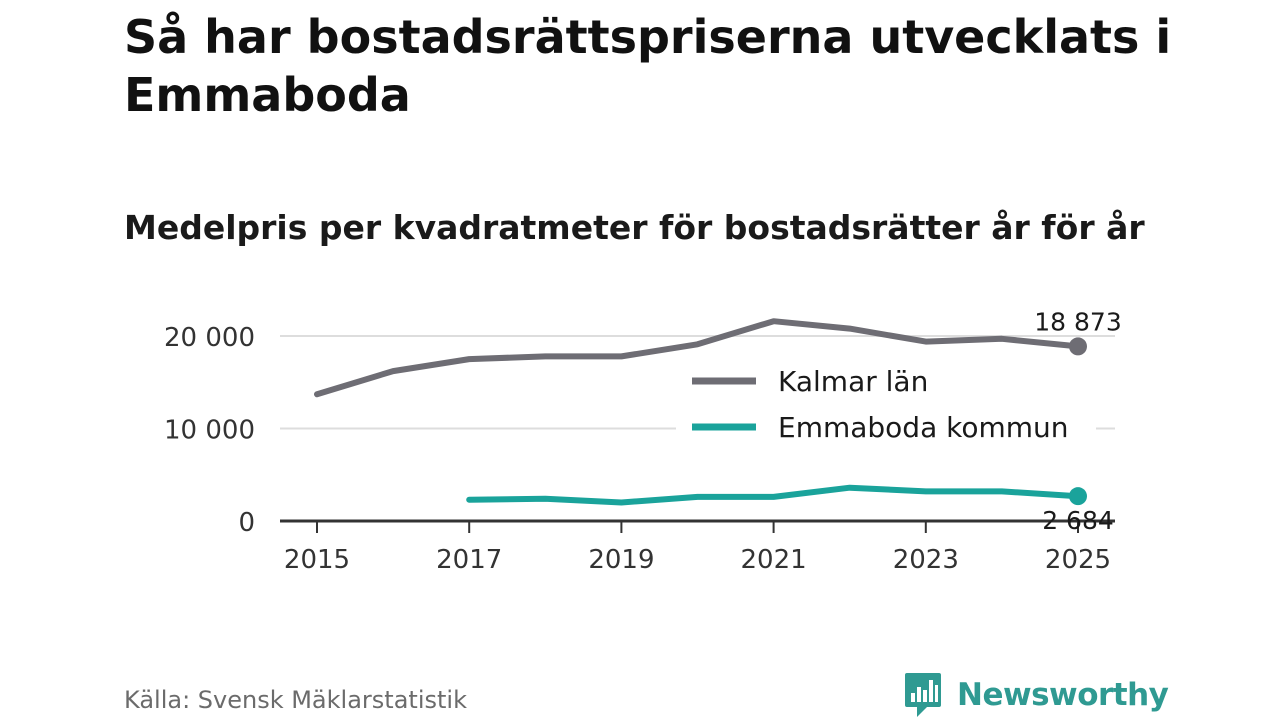  Describe the element at coordinates (246, 523) in the screenshot. I see `y-tick-label: 0` at that location.